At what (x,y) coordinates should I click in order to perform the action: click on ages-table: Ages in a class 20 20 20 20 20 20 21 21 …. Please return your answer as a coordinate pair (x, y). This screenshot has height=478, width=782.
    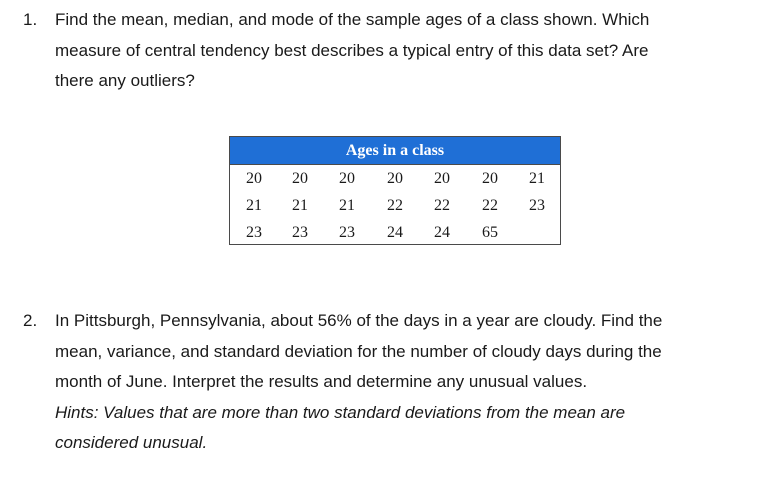
    Looking at the image, I should click on (395, 190).